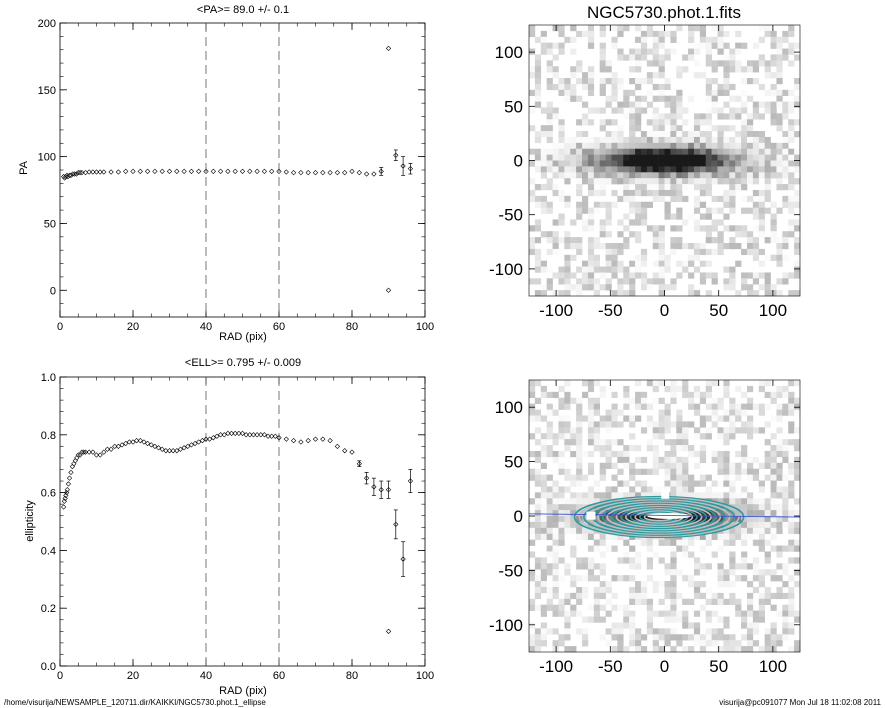 The image size is (885, 708). Describe the element at coordinates (556, 666) in the screenshot. I see `isophote-image-xtick-label: -100` at that location.